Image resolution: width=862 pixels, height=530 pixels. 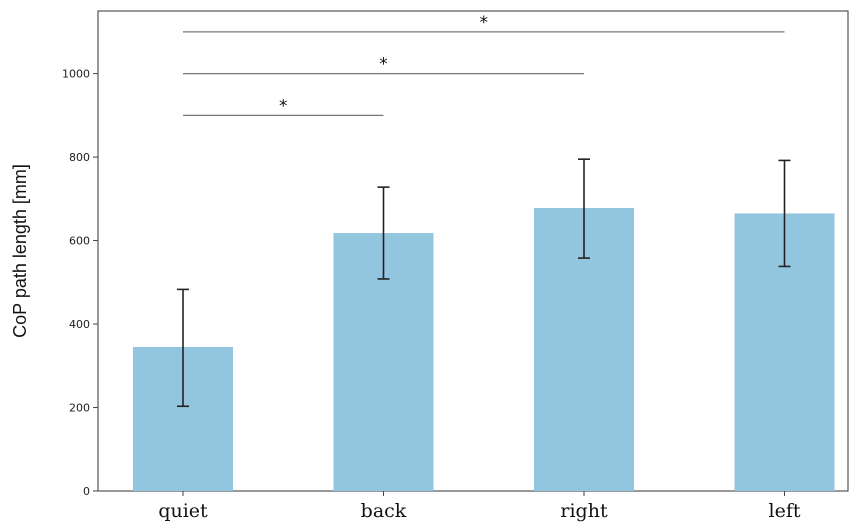 I want to click on error-bar-quiet, so click(x=183, y=348).